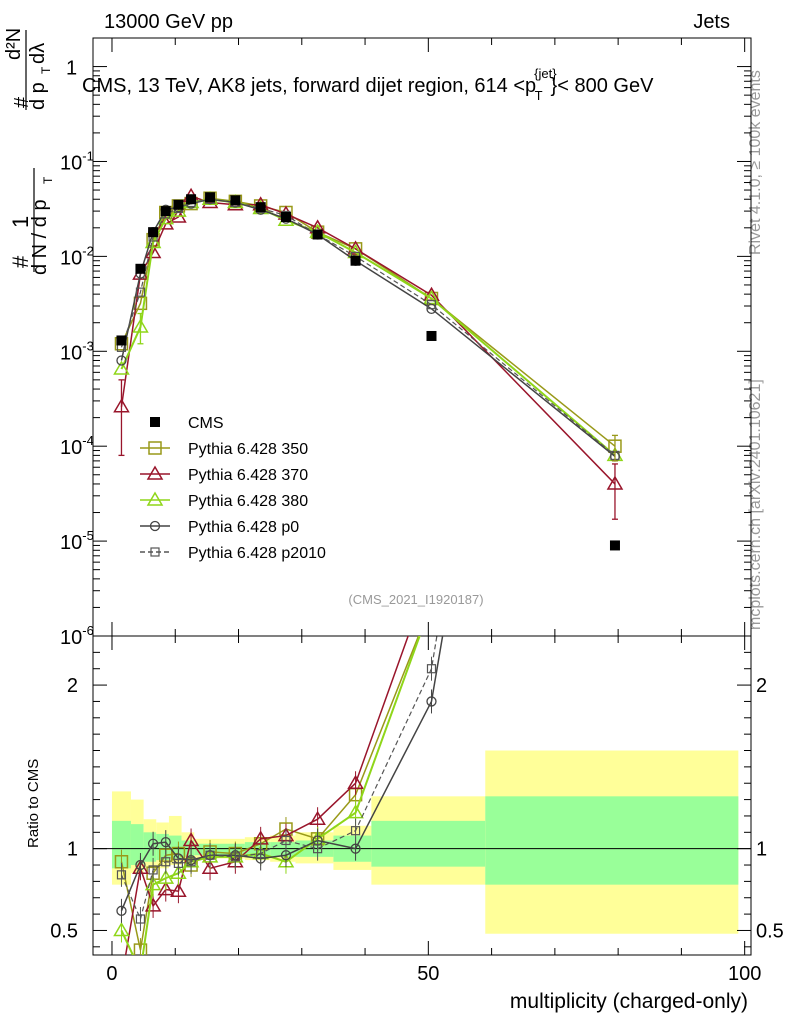 Image resolution: width=786 pixels, height=1024 pixels. I want to click on y-tick-label-top: 10⁻⁴, so click(77, 446).